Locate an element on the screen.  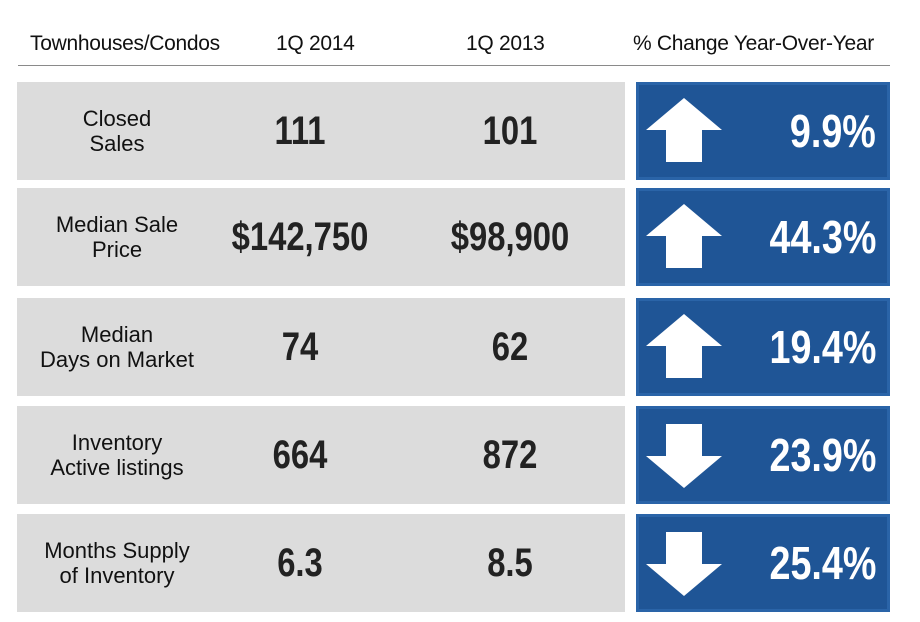
row-label-line2: of Inventory is located at coordinates (117, 575).